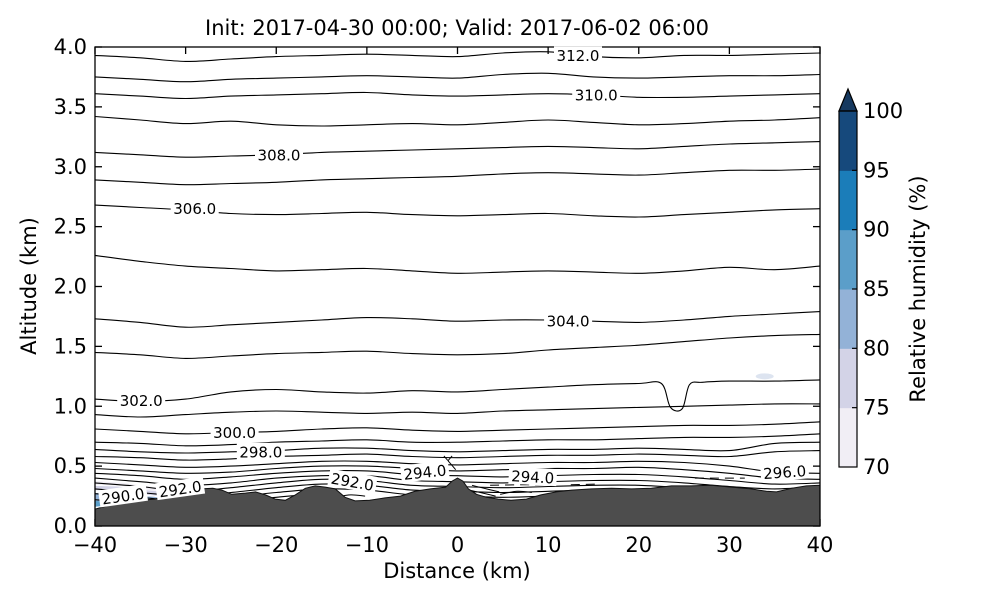 Image resolution: width=1000 pixels, height=604 pixels. What do you see at coordinates (70, 526) in the screenshot?
I see `y-tick-label: 0.0` at bounding box center [70, 526].